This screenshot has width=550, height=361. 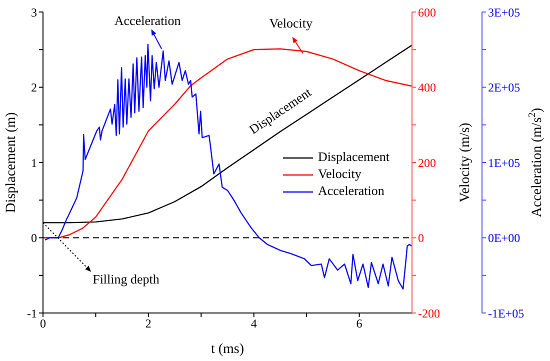 What do you see at coordinates (506, 313) in the screenshot?
I see `y3-tick-label: -1E+05` at bounding box center [506, 313].